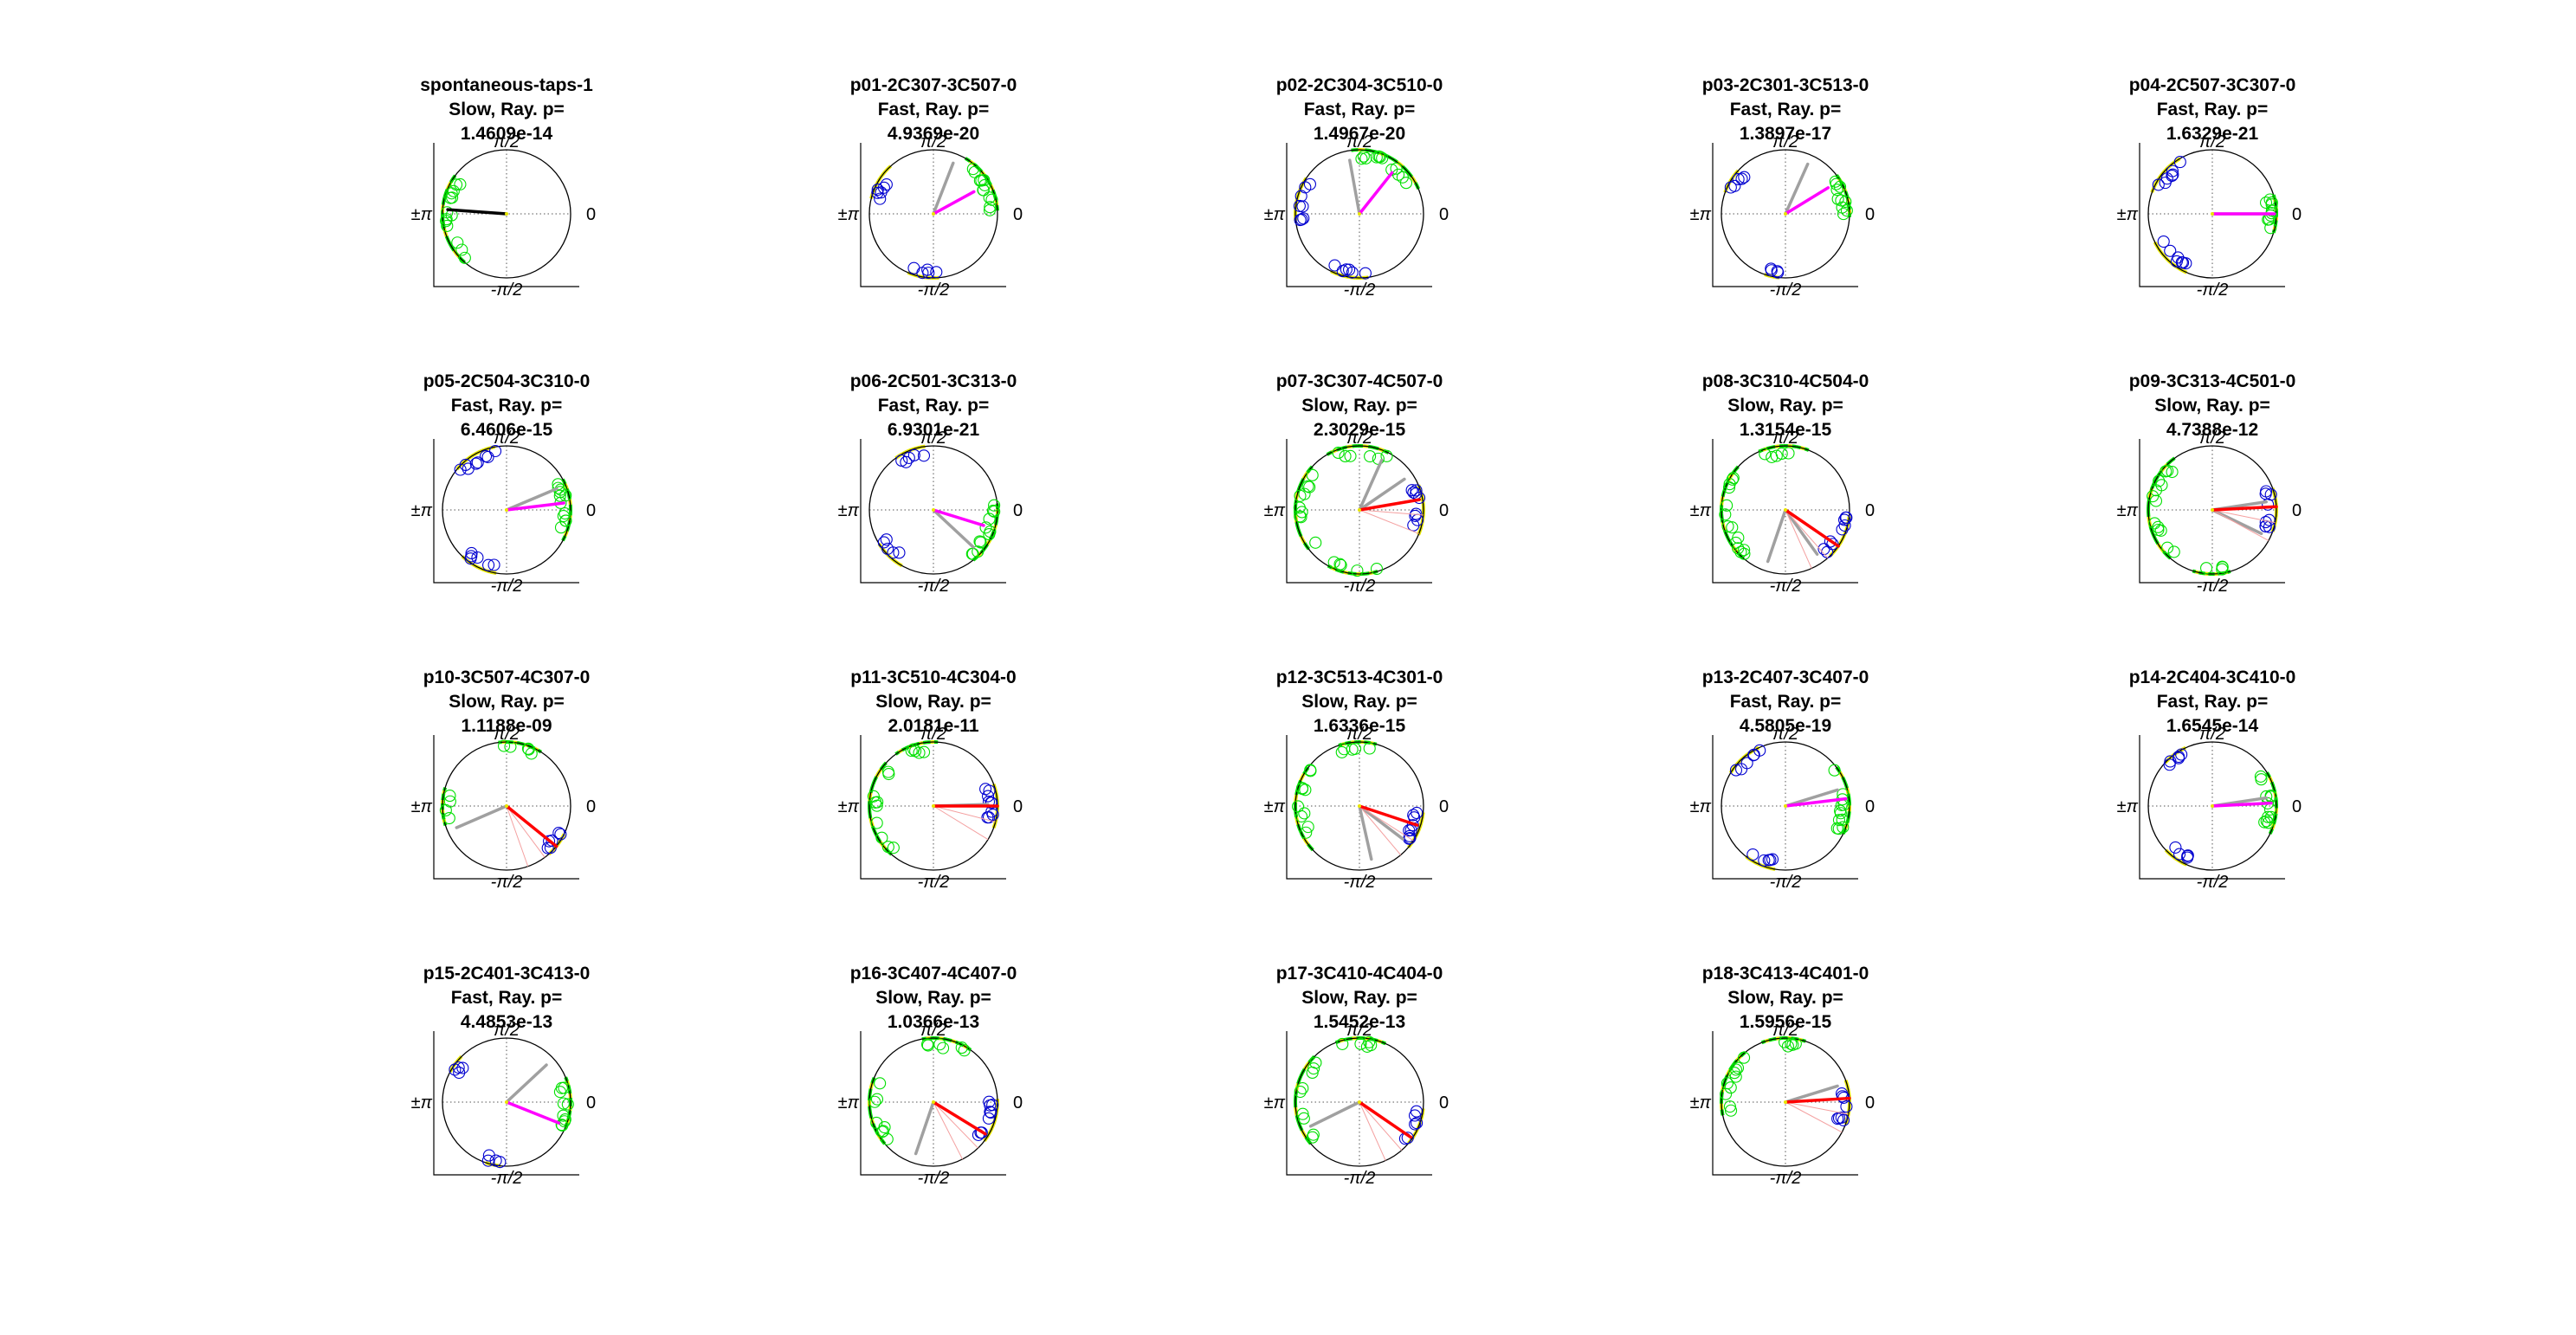 This screenshot has height=1335, width=2576. I want to click on panel-pvalue: 1.3154e-15, so click(1785, 430).